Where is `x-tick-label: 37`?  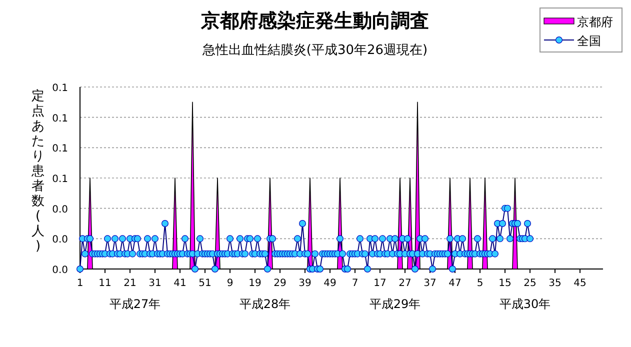
x-tick-label: 37 is located at coordinates (430, 283).